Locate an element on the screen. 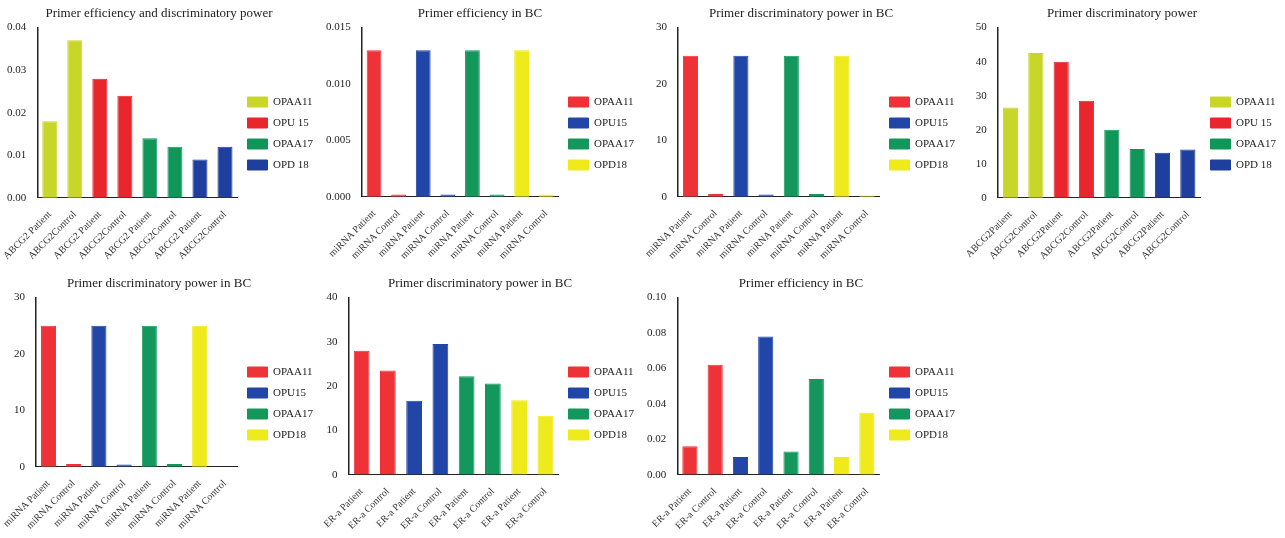  y-tick-label: 40 is located at coordinates (332, 296).